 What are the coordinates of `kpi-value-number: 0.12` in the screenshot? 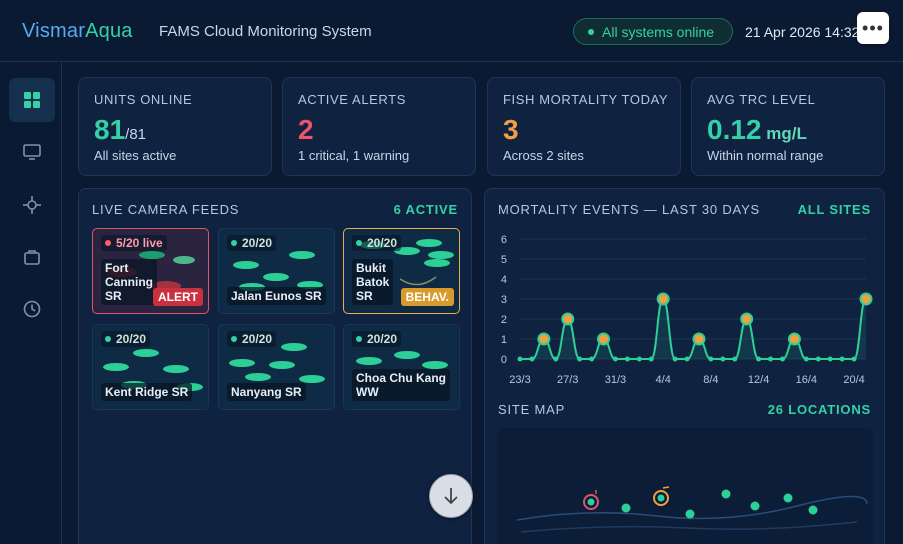 It's located at (734, 129).